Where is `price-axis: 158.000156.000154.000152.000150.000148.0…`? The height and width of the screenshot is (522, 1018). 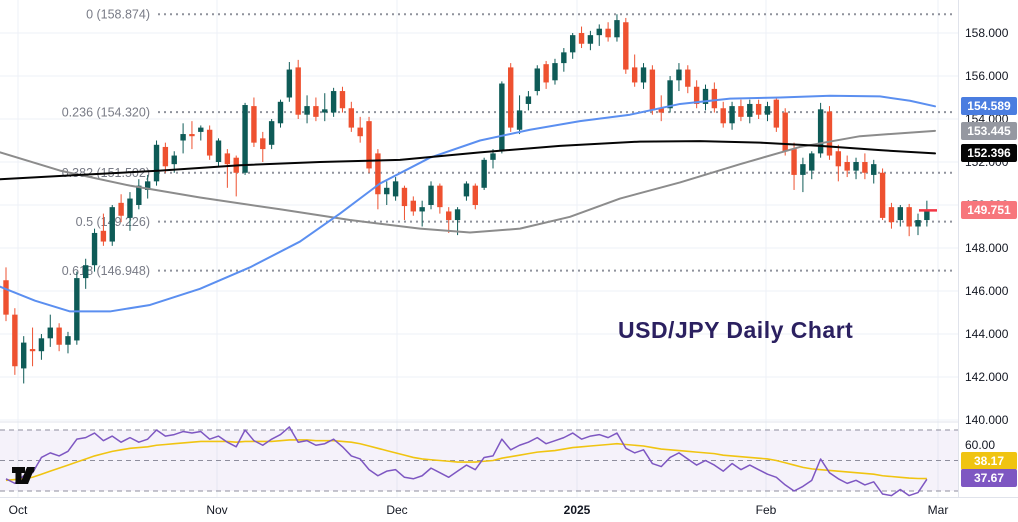
price-axis: 158.000156.000154.000152.000150.000148.0… is located at coordinates (988, 248).